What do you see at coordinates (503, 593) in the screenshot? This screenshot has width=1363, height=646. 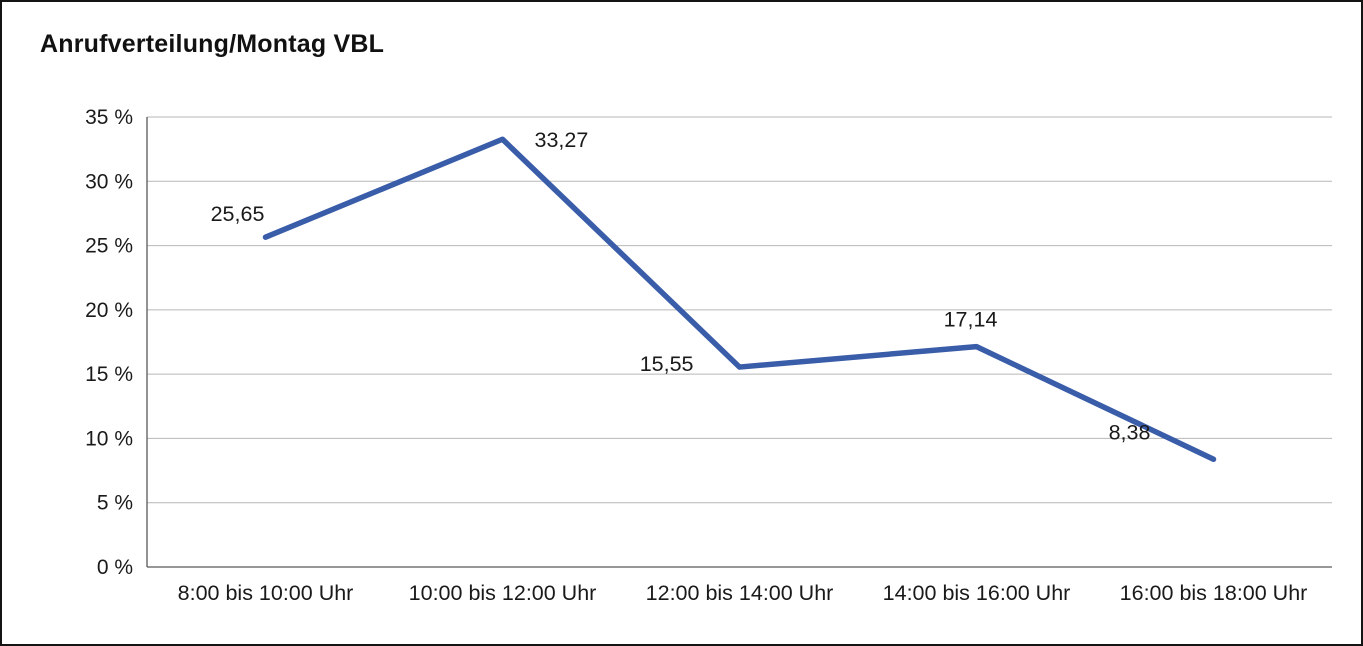 I see `x-category-label: 10:00 bis 12:00 Uhr` at bounding box center [503, 593].